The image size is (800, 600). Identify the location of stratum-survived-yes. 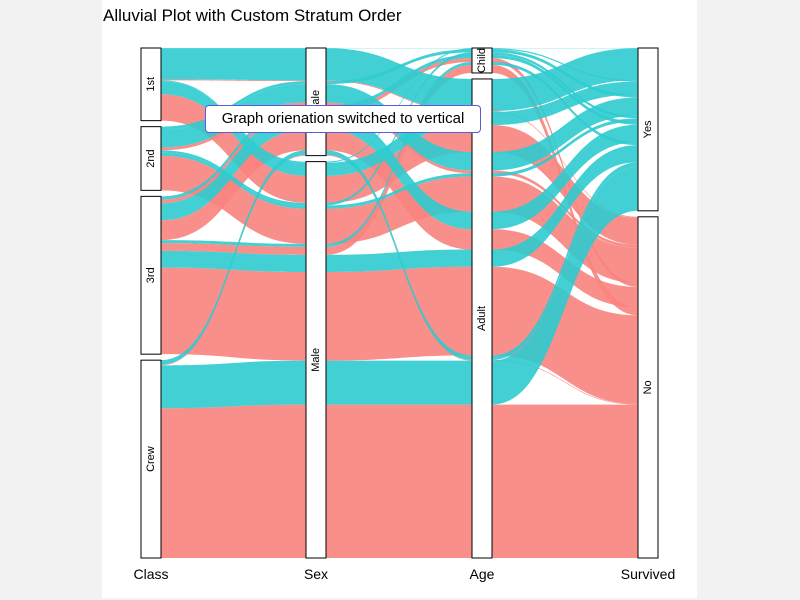
(648, 129).